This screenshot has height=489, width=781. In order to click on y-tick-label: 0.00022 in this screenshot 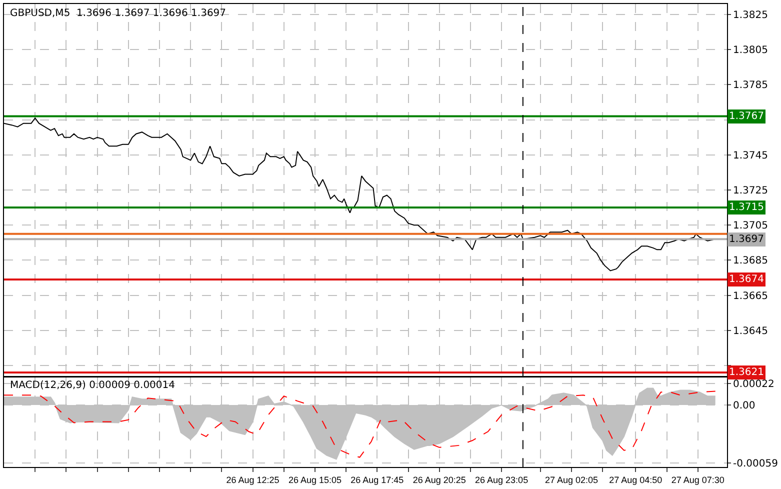, I will do `click(753, 384)`.